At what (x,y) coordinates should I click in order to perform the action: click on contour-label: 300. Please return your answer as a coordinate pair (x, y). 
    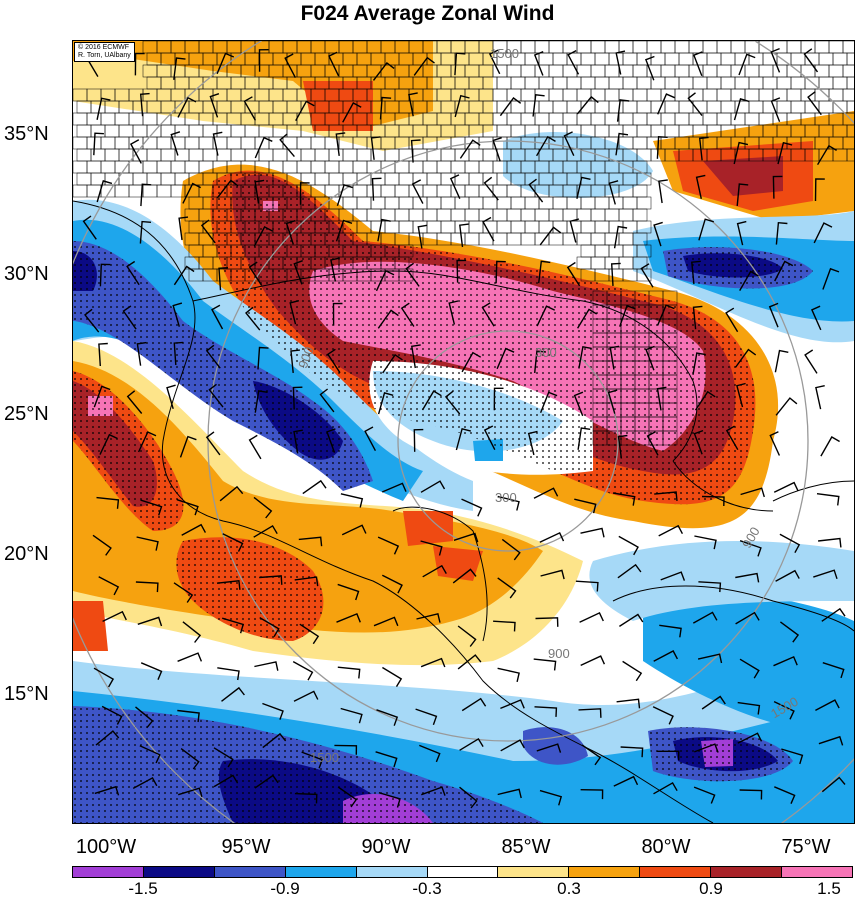
    Looking at the image, I should click on (546, 352).